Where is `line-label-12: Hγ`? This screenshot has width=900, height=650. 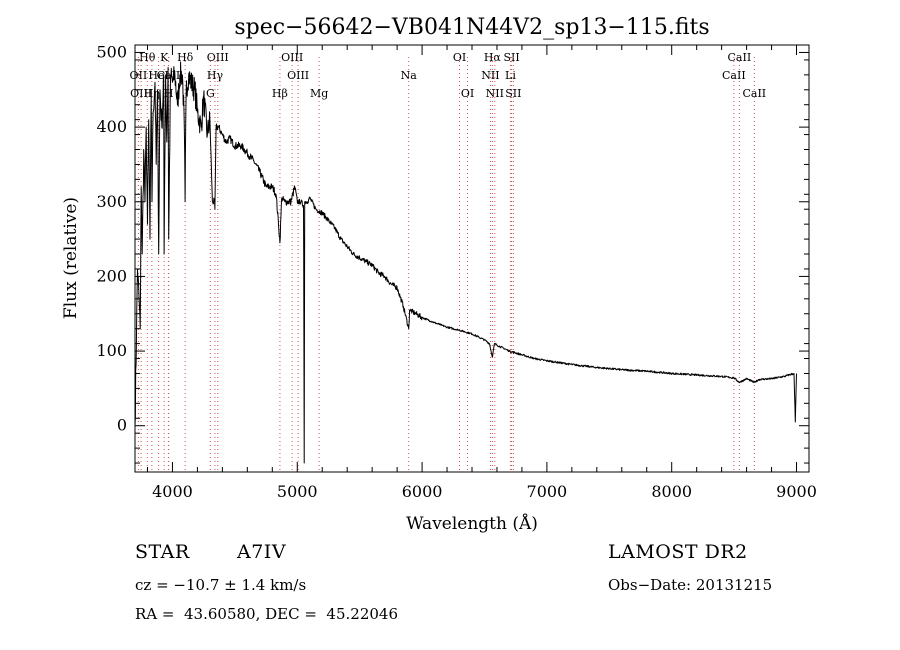 line-label-12: Hγ is located at coordinates (215, 75).